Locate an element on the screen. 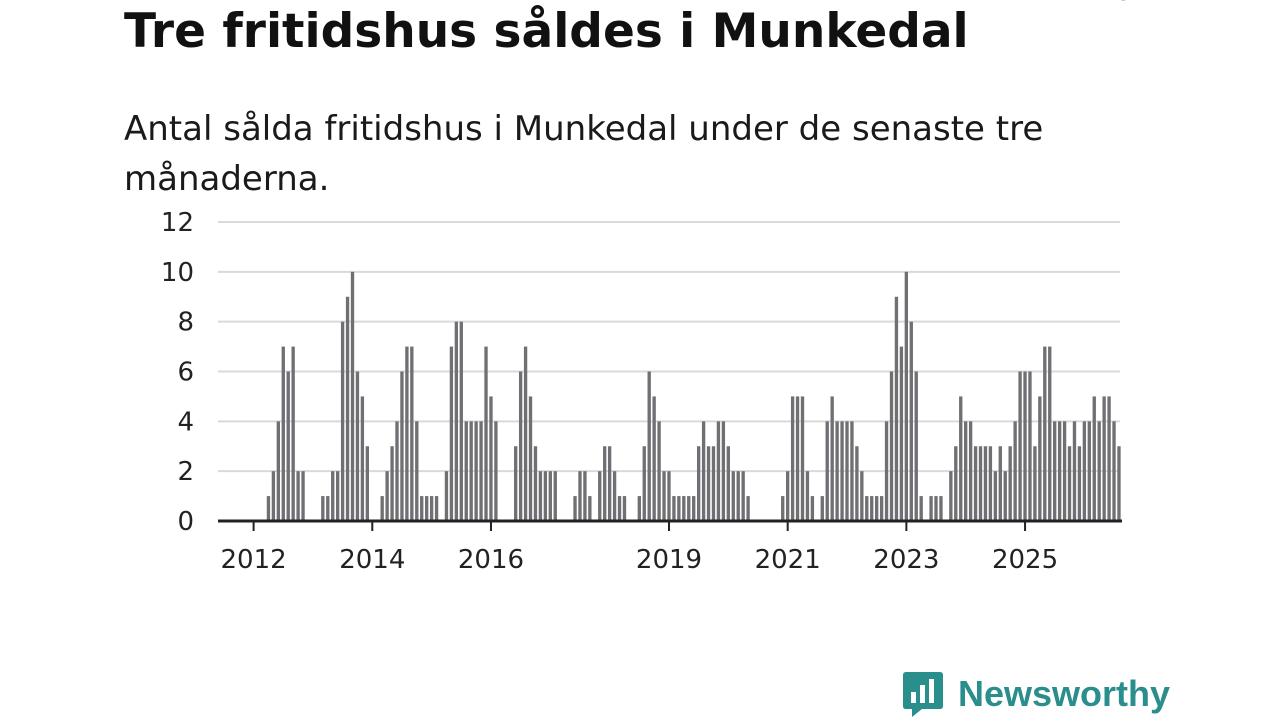  x-tick-label: 2019 is located at coordinates (669, 560).